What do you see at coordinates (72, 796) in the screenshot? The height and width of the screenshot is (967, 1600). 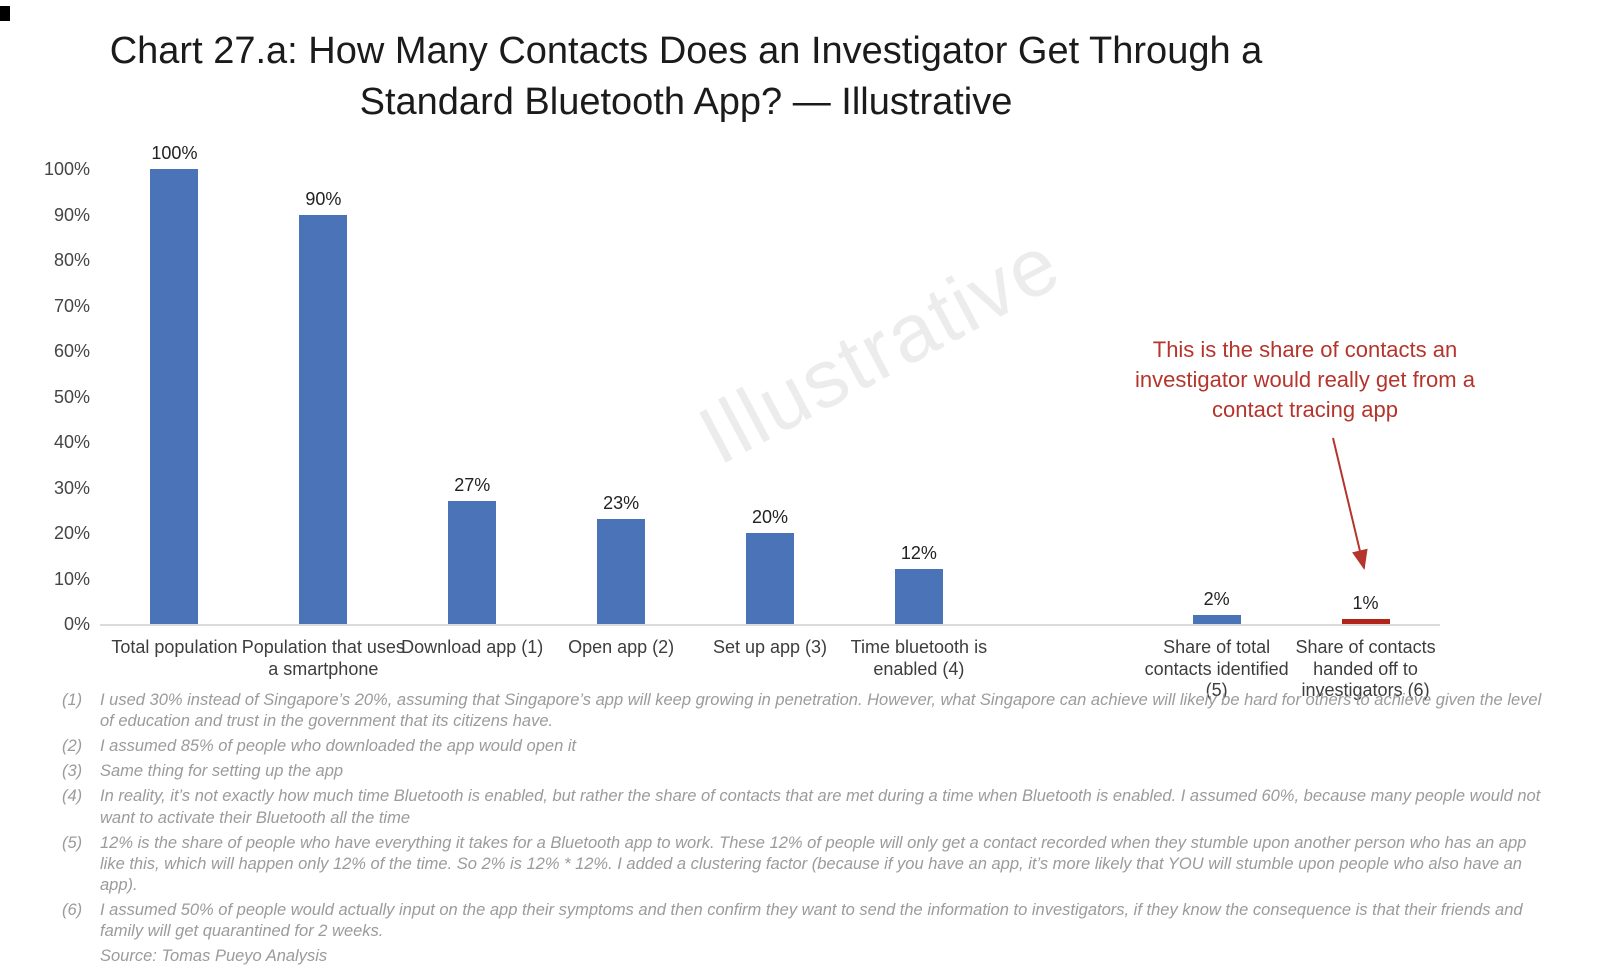 I see `footnote-marker: (4)` at bounding box center [72, 796].